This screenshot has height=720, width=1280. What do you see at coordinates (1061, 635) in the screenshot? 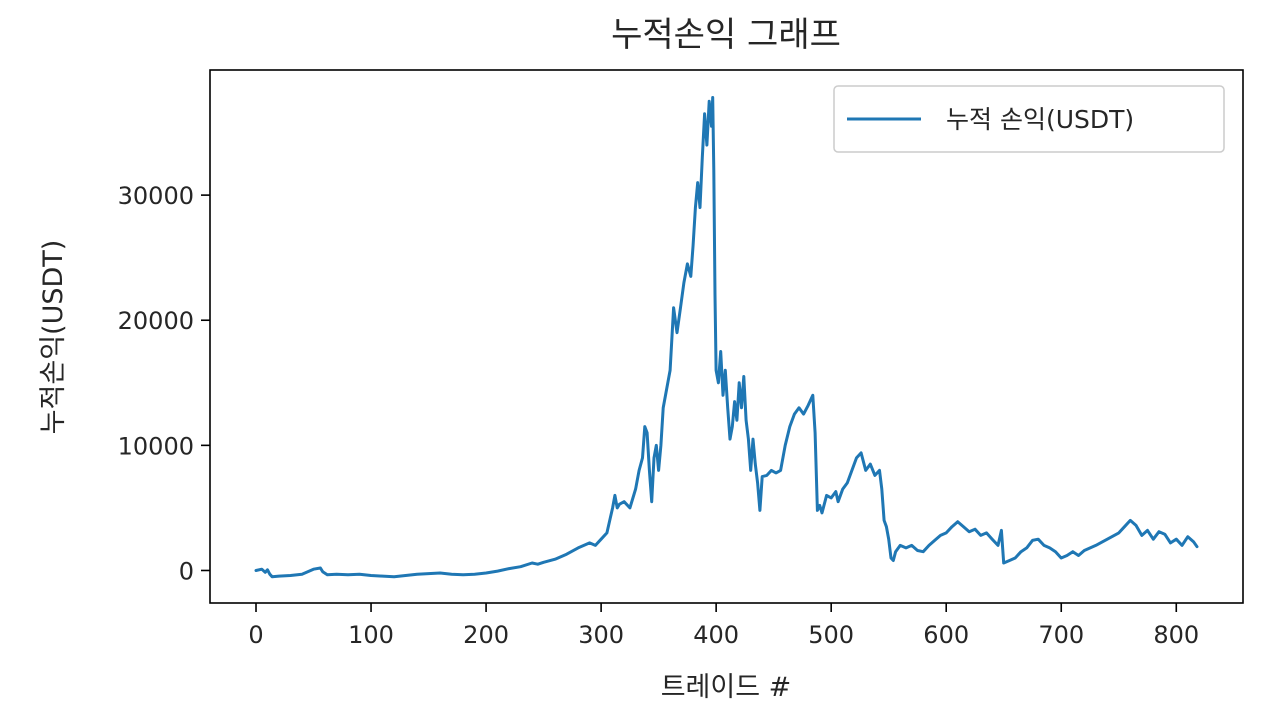
I see `x-tick-label: 700` at bounding box center [1061, 635].